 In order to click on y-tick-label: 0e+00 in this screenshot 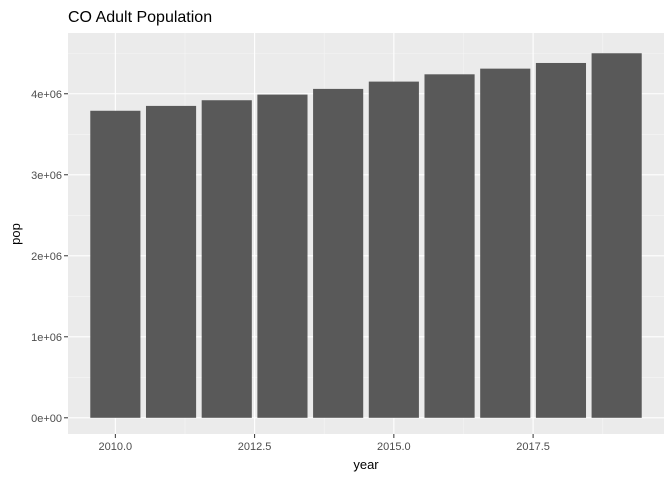, I will do `click(46, 419)`.